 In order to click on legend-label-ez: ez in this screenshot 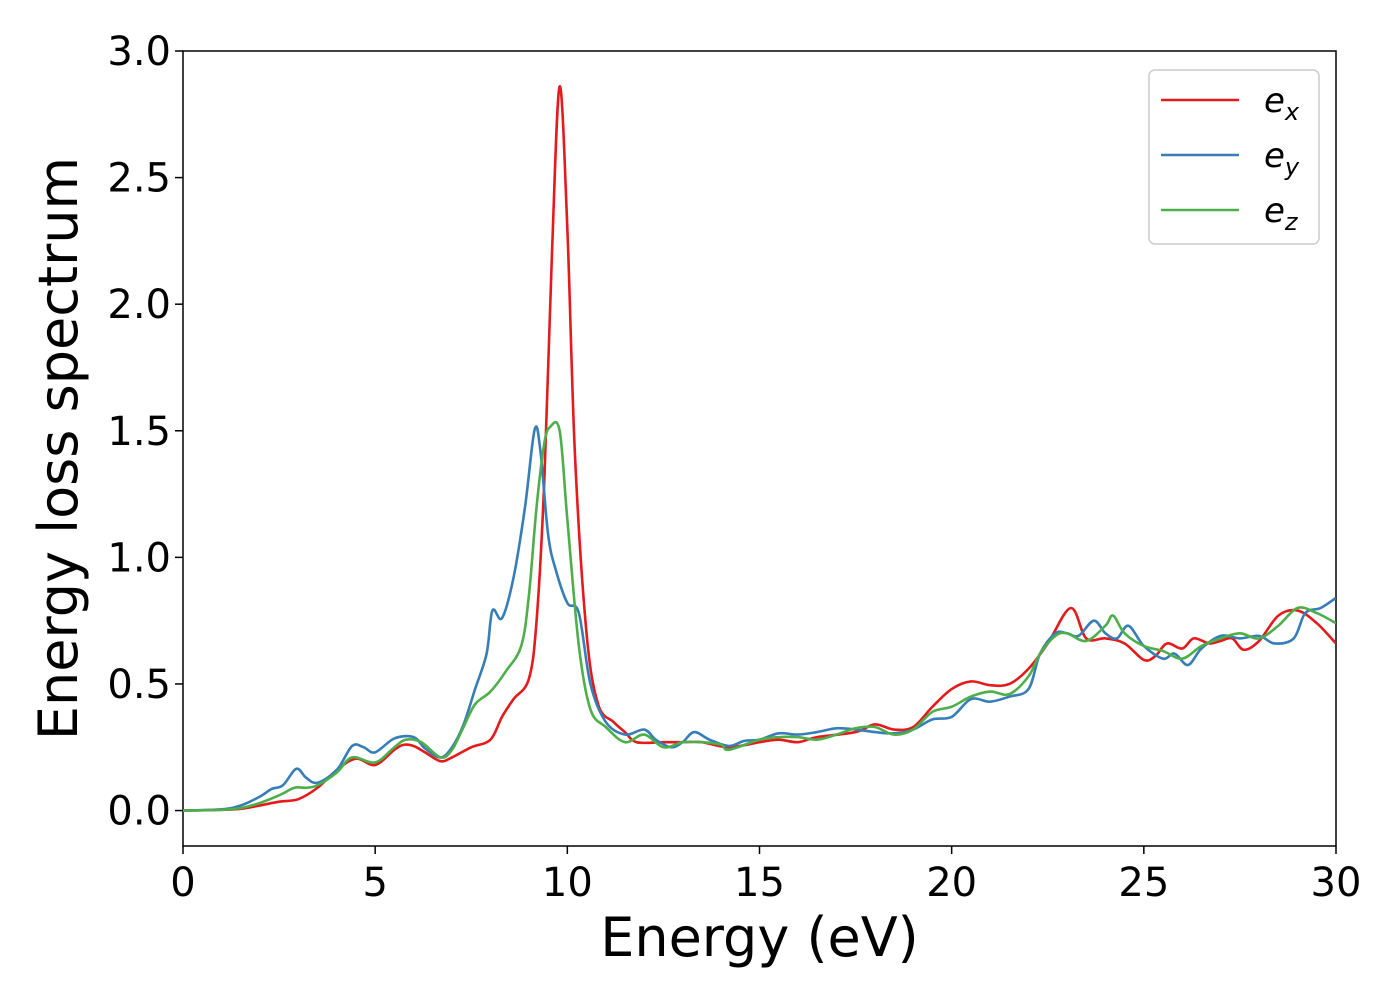, I will do `click(1281, 213)`.